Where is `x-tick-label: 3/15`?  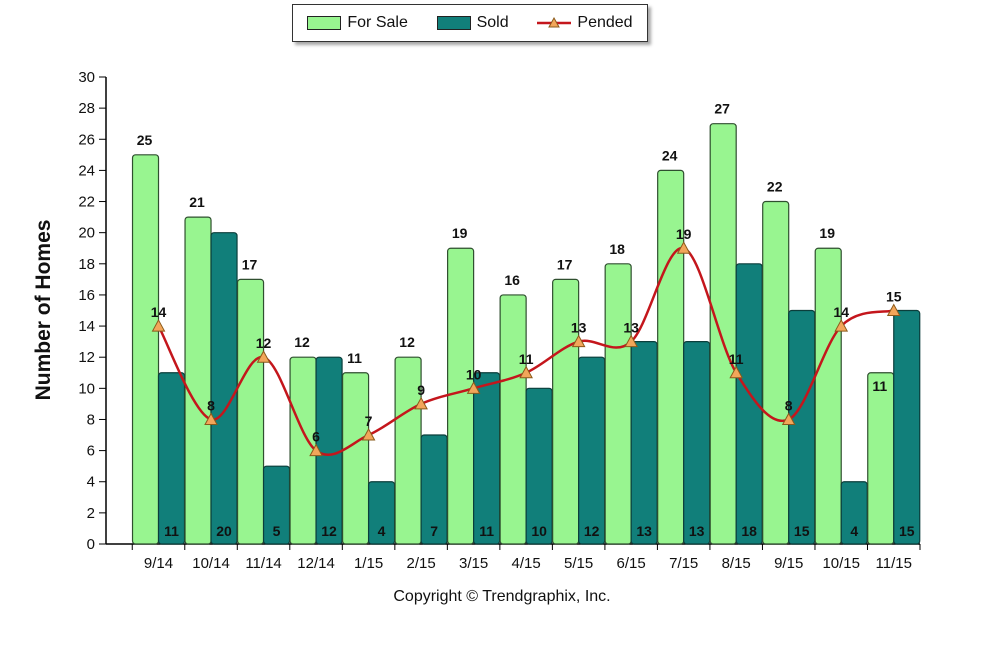 x-tick-label: 3/15 is located at coordinates (473, 563).